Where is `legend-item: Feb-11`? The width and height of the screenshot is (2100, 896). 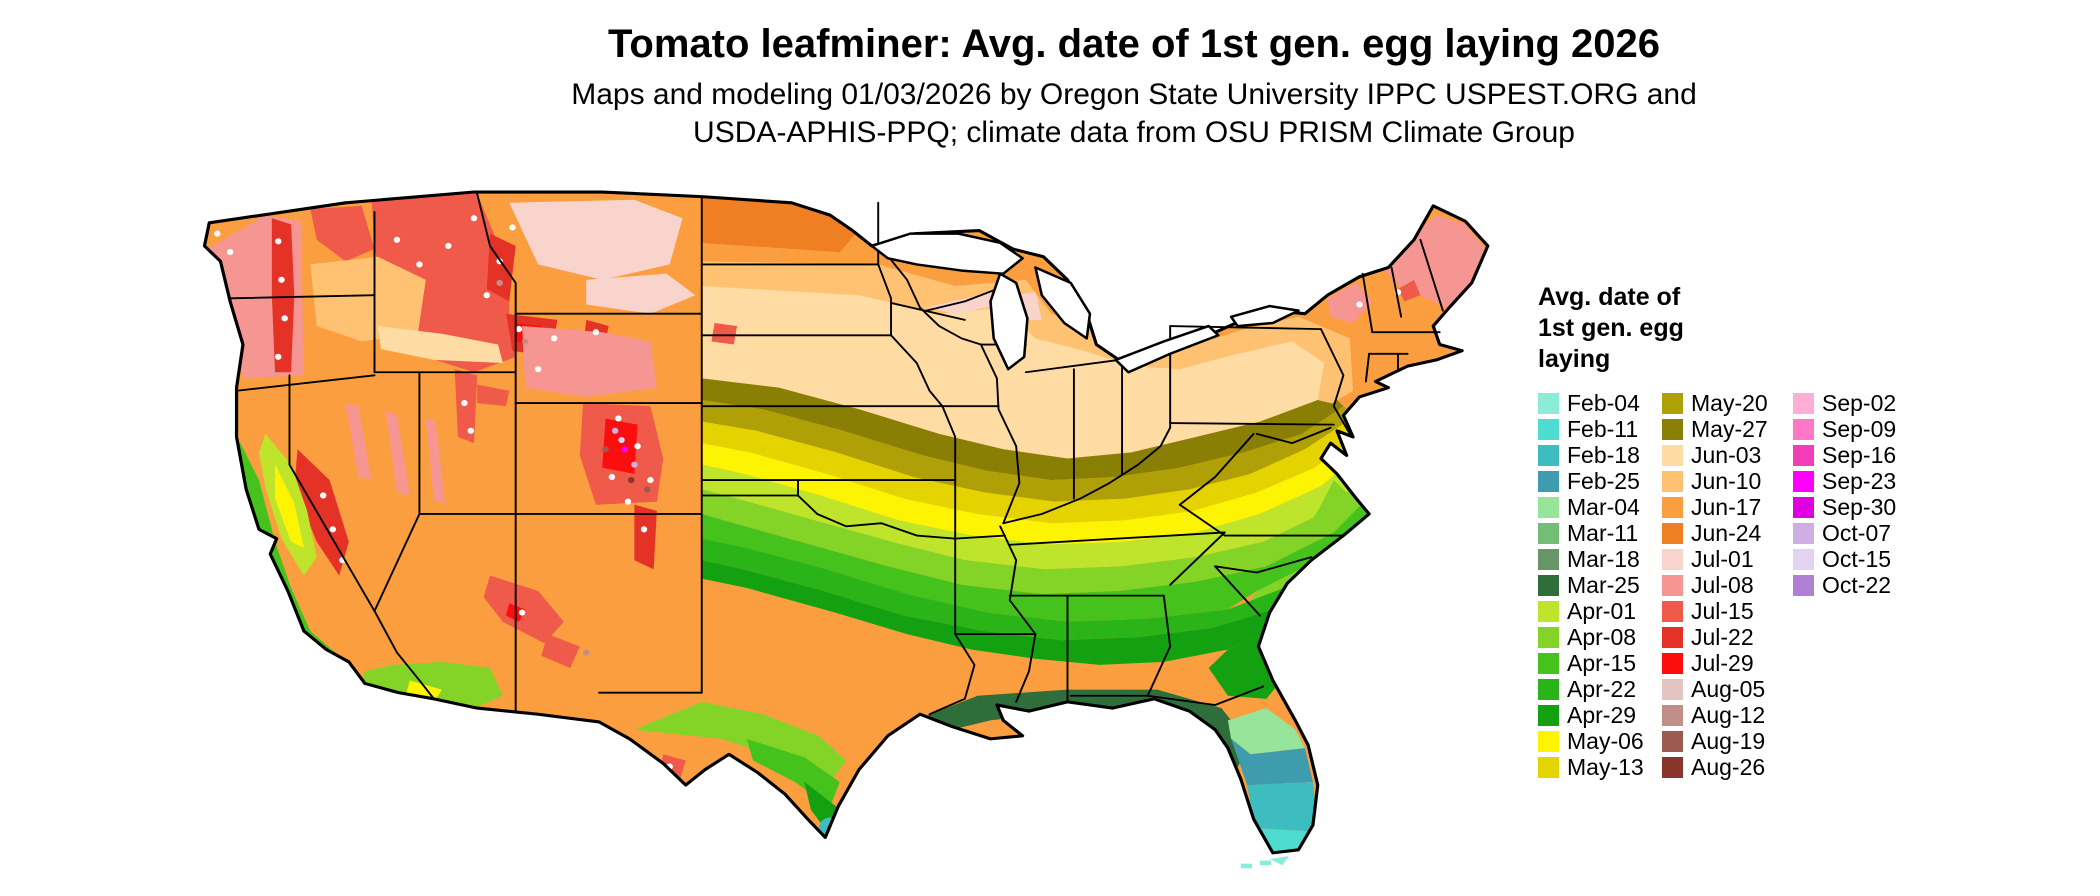 legend-item: Feb-11 is located at coordinates (1600, 429).